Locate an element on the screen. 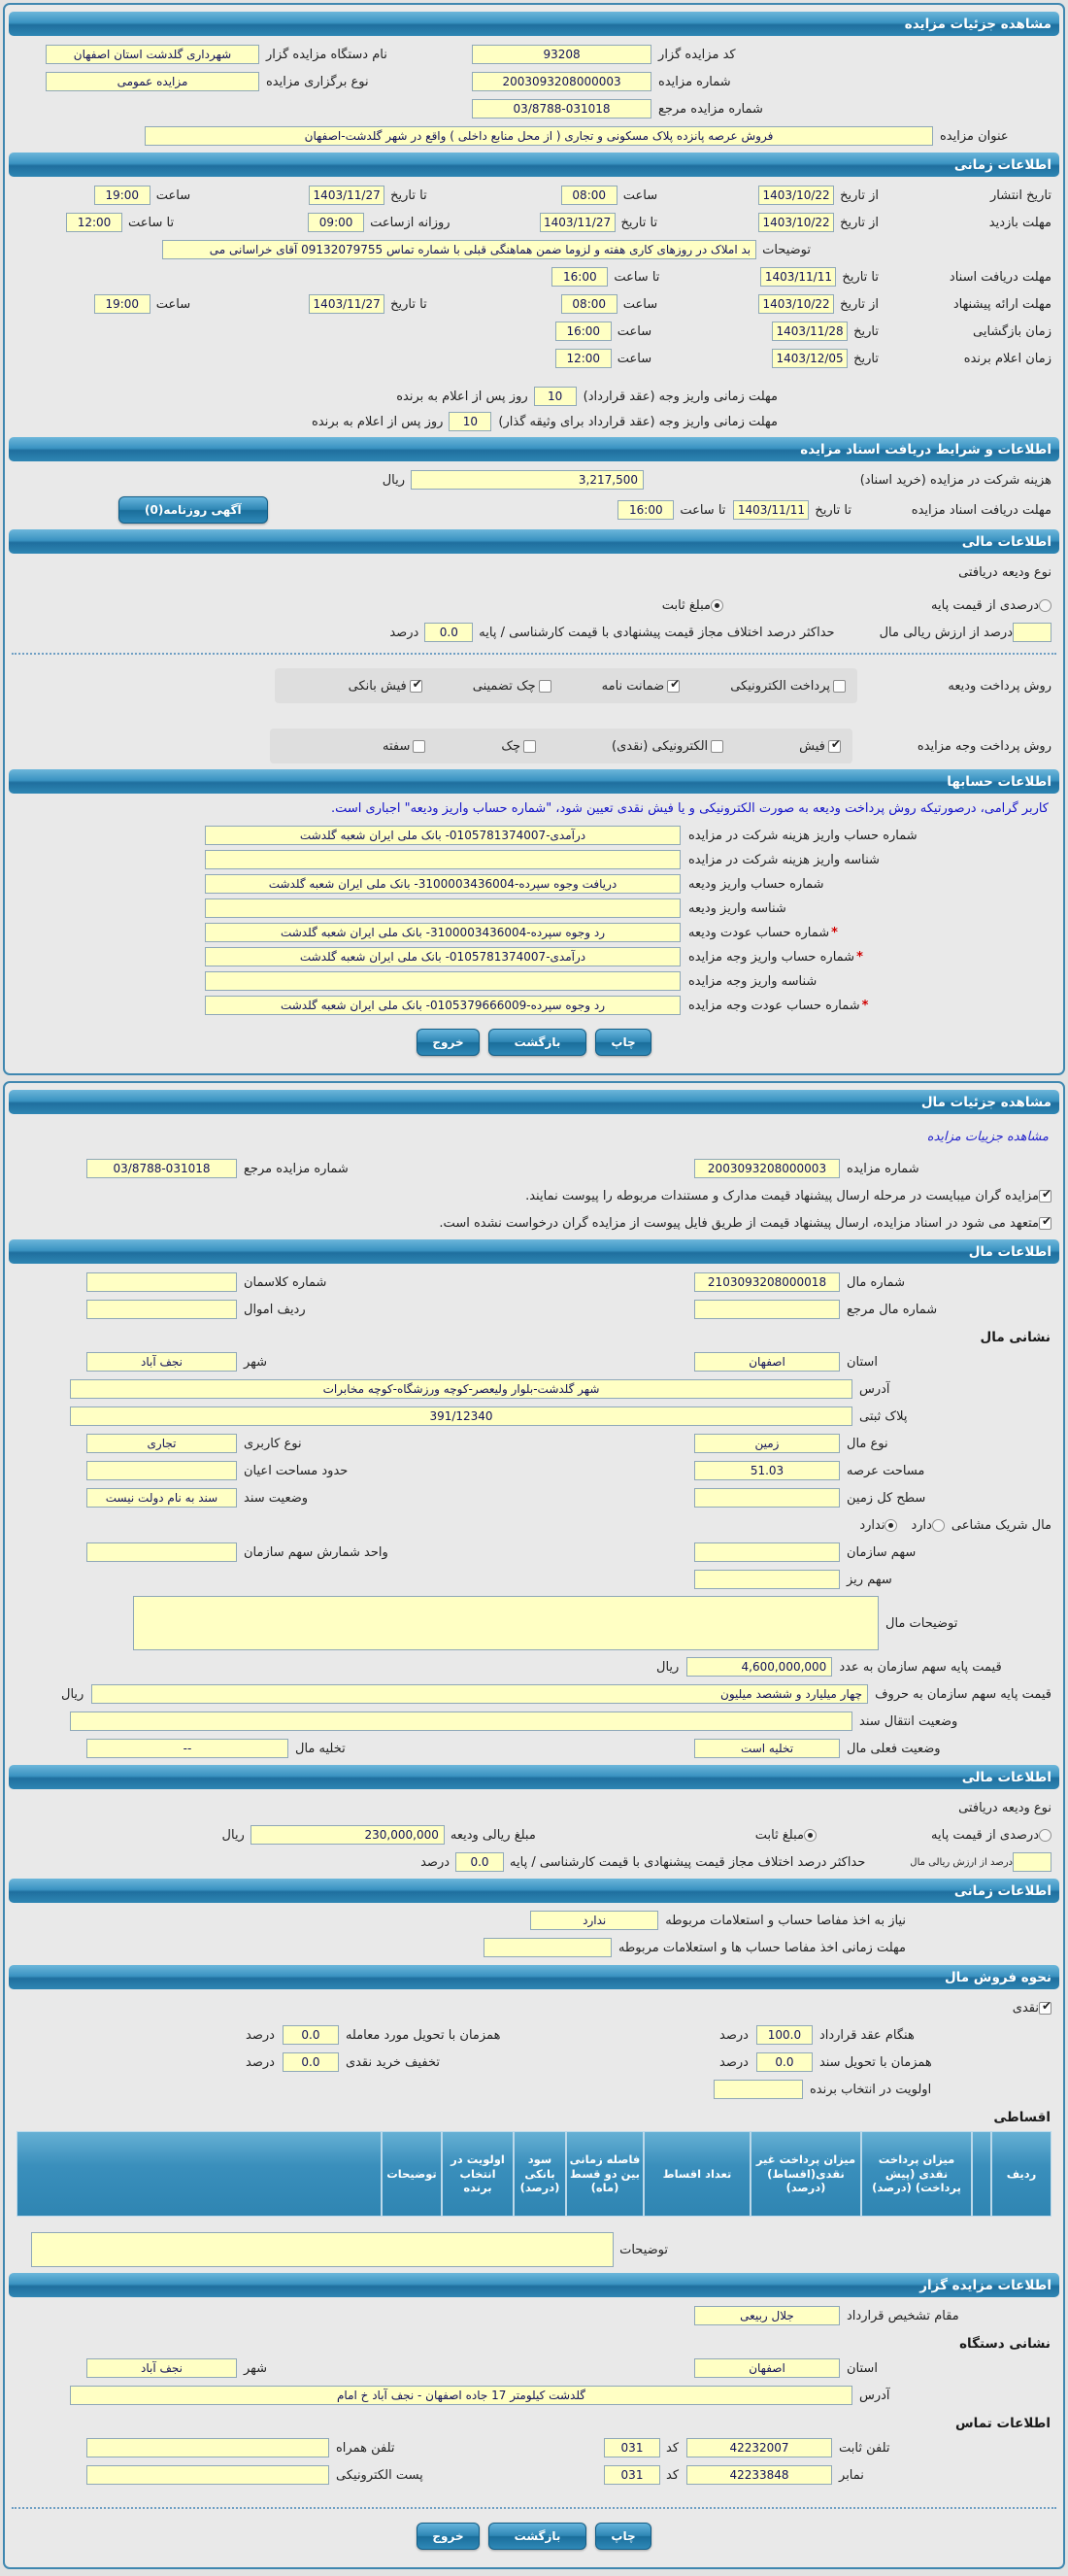 This screenshot has height=2576, width=1068. cash-discount-field: 0.0 is located at coordinates (311, 2062).